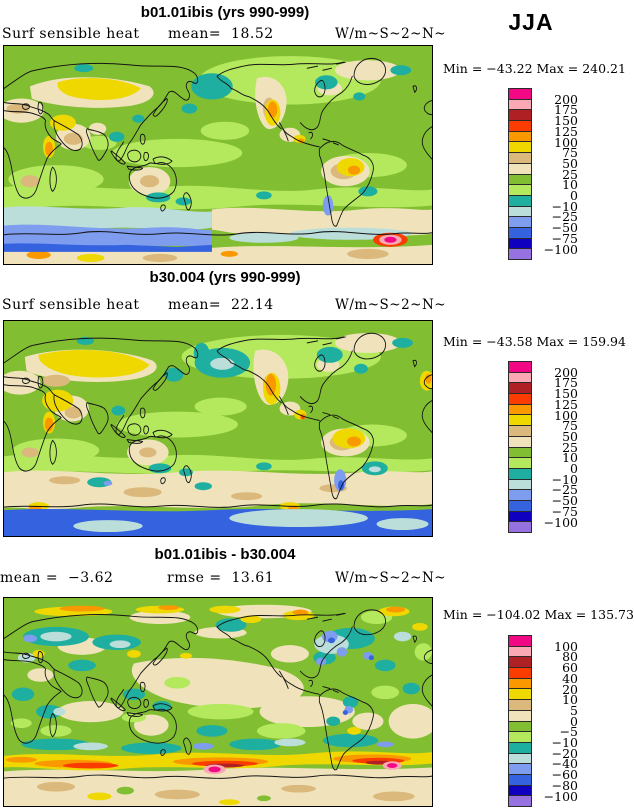 This screenshot has height=811, width=634. What do you see at coordinates (568, 732) in the screenshot?
I see `colorbar-tick-label: −5` at bounding box center [568, 732].